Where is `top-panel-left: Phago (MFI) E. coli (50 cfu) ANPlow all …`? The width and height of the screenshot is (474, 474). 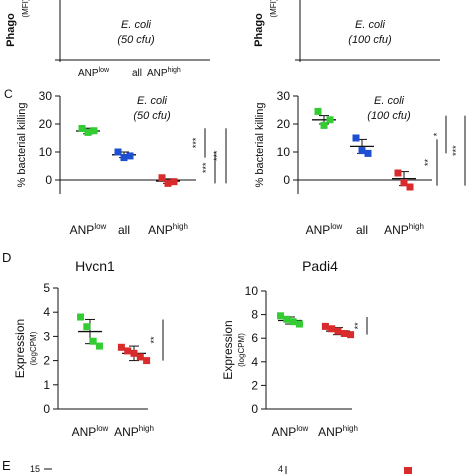 top-panel-left: Phago (MFI) E. coli (50 cfu) ANPlow all … is located at coordinates (107, 39).